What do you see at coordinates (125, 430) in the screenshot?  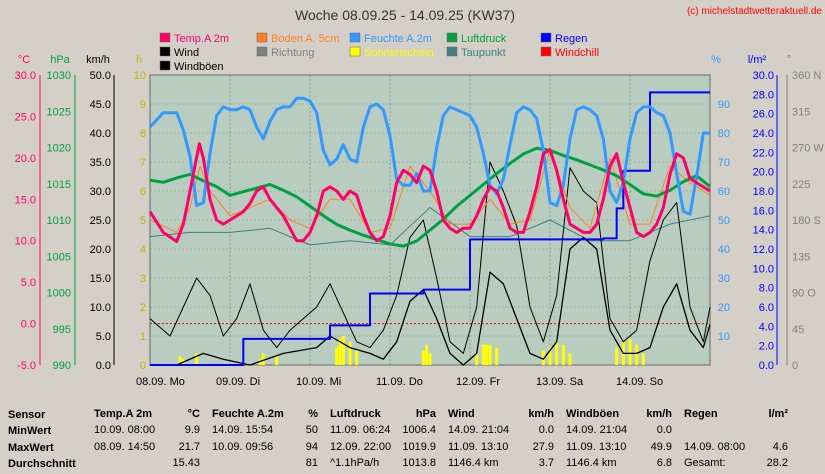 I see `stats-cell-date: 10.09. 08:00` at bounding box center [125, 430].